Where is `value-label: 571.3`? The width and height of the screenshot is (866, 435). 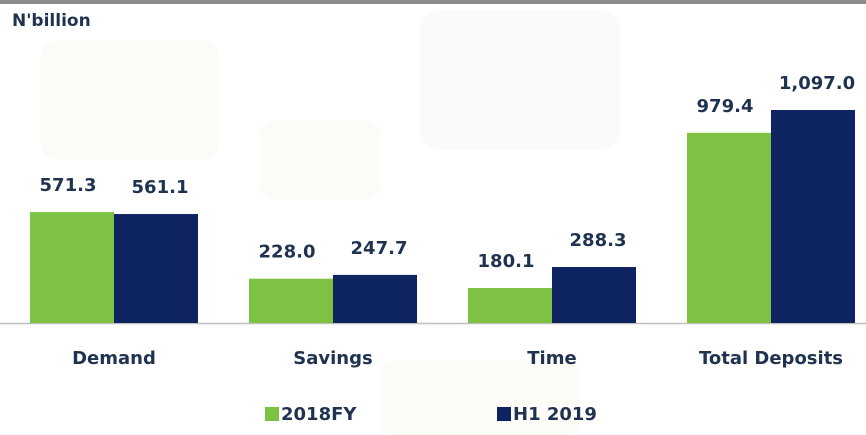 value-label: 571.3 is located at coordinates (68, 185).